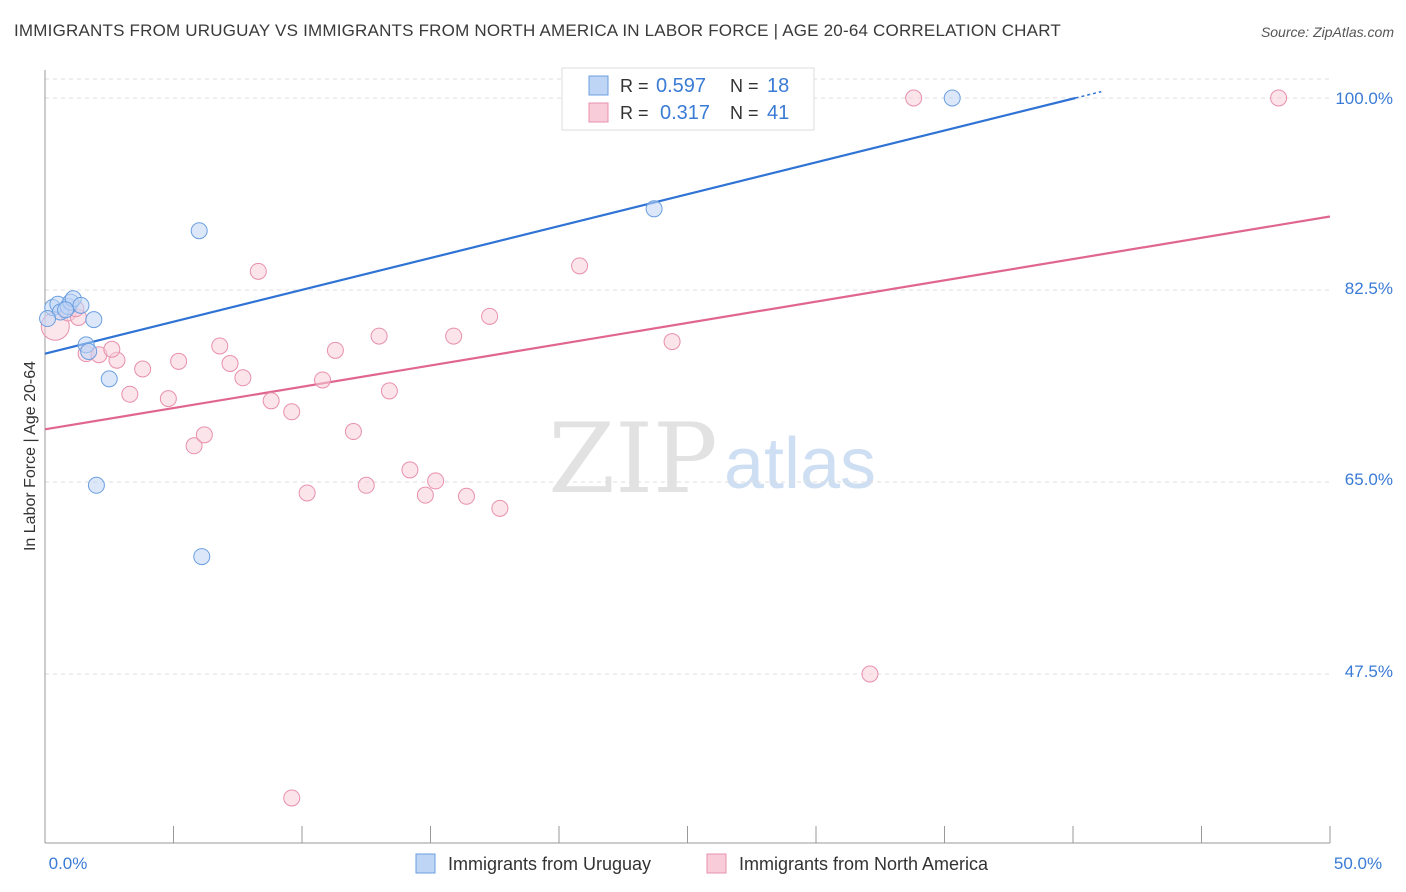  What do you see at coordinates (1364, 98) in the screenshot?
I see `y-tick-label: 100.0%` at bounding box center [1364, 98].